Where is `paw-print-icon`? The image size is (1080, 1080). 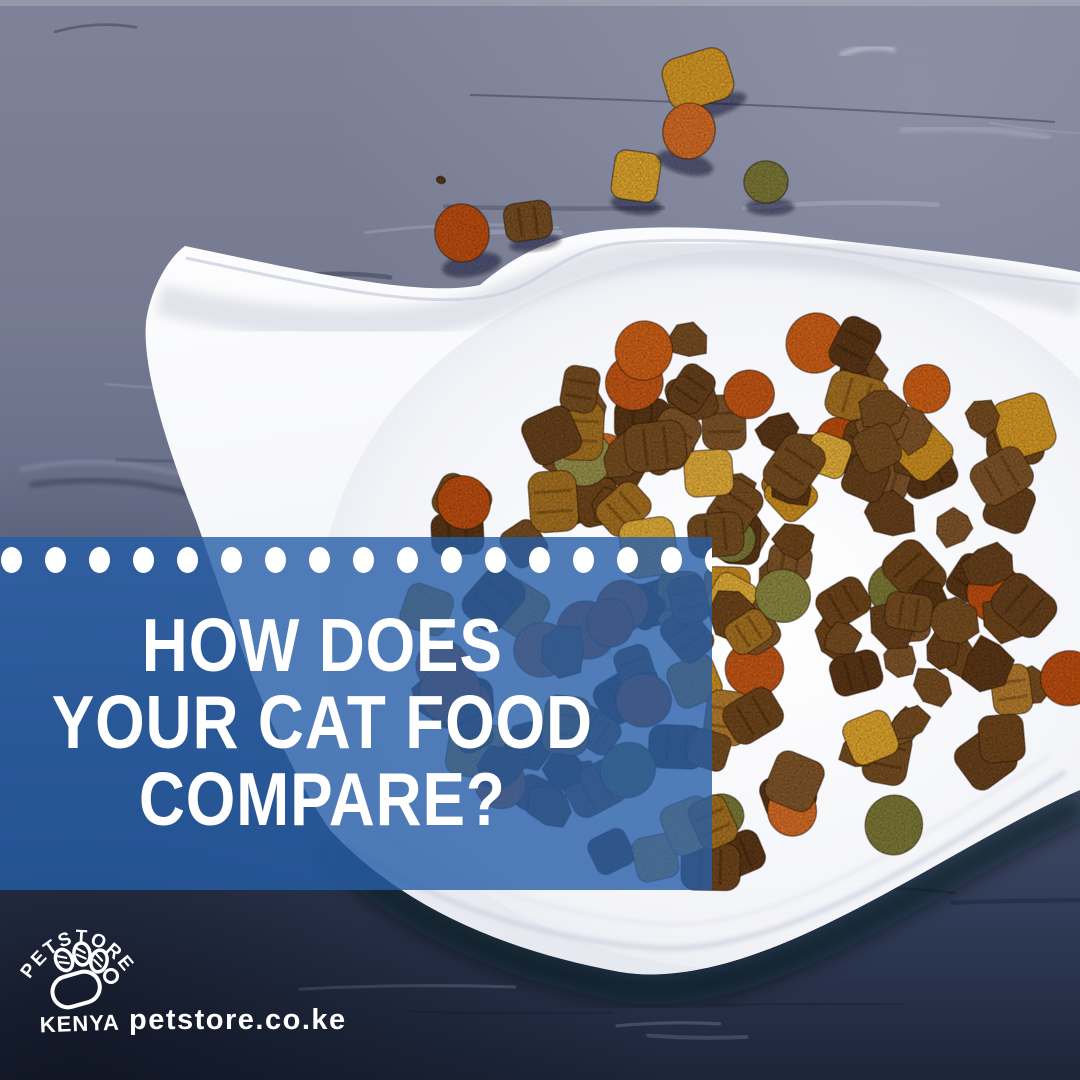 paw-print-icon is located at coordinates (84, 975).